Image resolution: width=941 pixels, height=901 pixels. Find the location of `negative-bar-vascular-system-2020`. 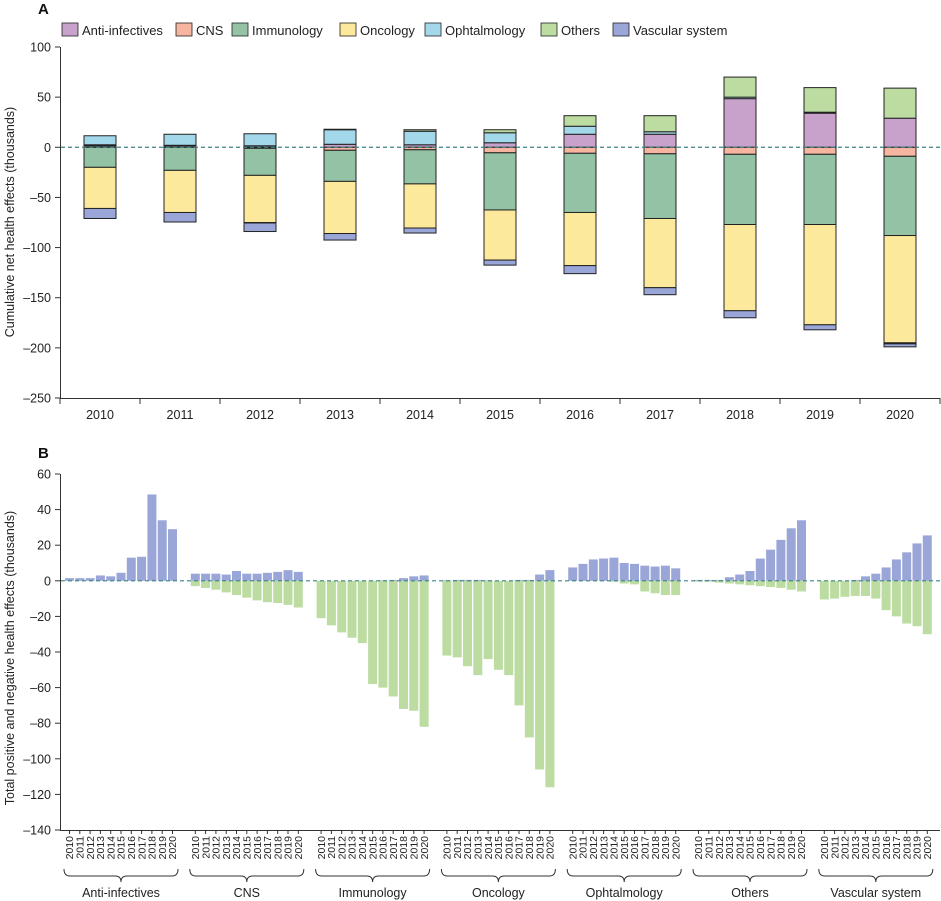

negative-bar-vascular-system-2020 is located at coordinates (927, 607).